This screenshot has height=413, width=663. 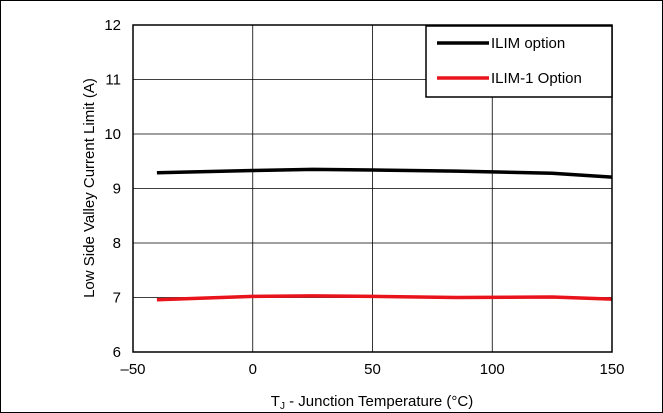 What do you see at coordinates (117, 352) in the screenshot?
I see `y-tick-label: 6` at bounding box center [117, 352].